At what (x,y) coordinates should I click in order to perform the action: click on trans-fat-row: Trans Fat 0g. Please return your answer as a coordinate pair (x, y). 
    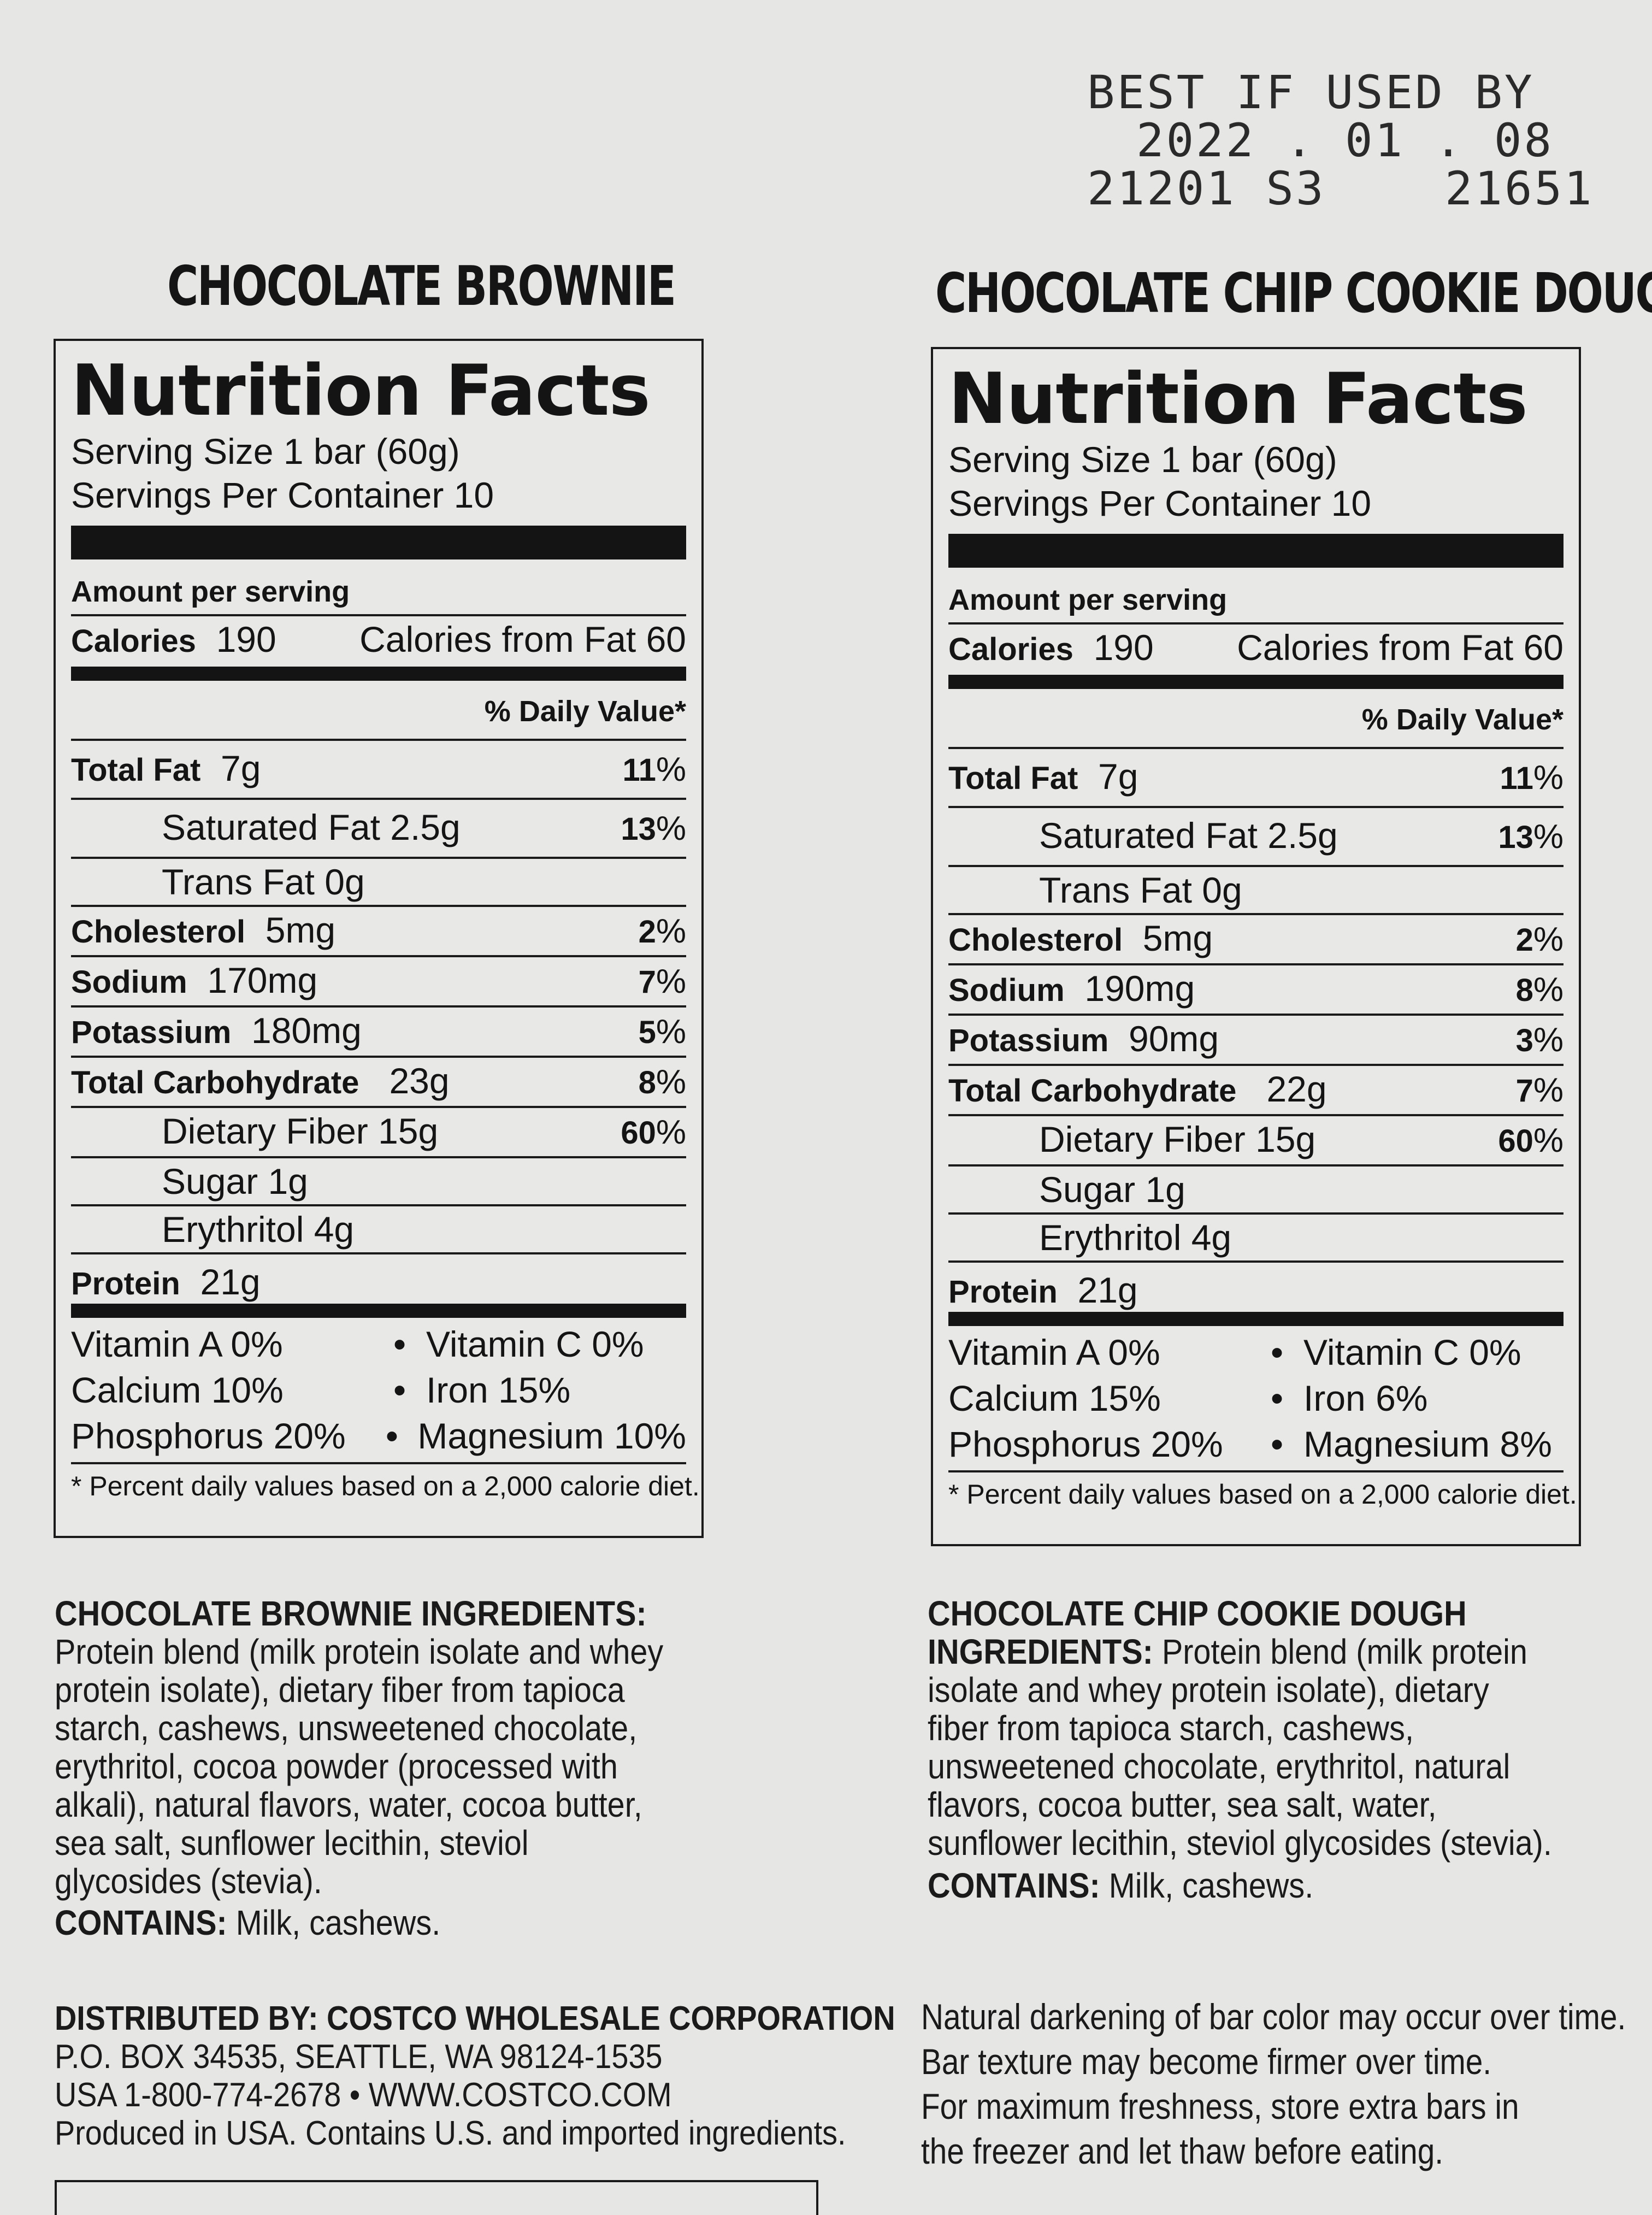
    Looking at the image, I should click on (378, 882).